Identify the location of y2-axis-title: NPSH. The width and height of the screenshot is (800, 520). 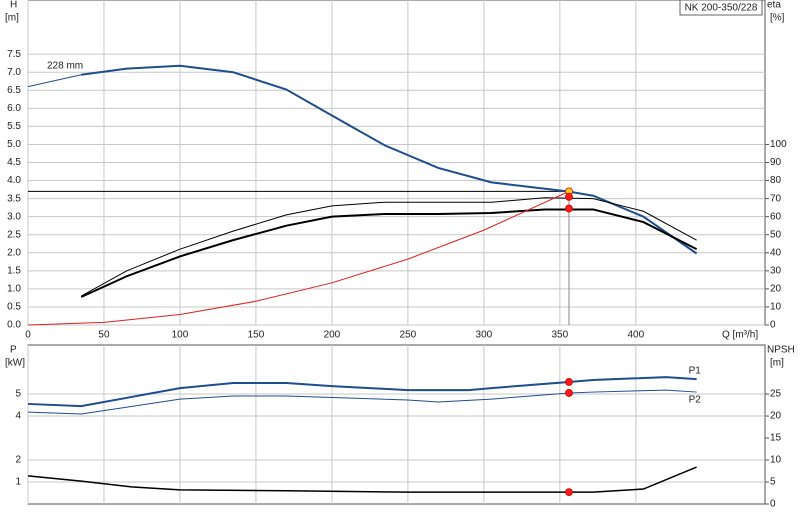
(781, 350).